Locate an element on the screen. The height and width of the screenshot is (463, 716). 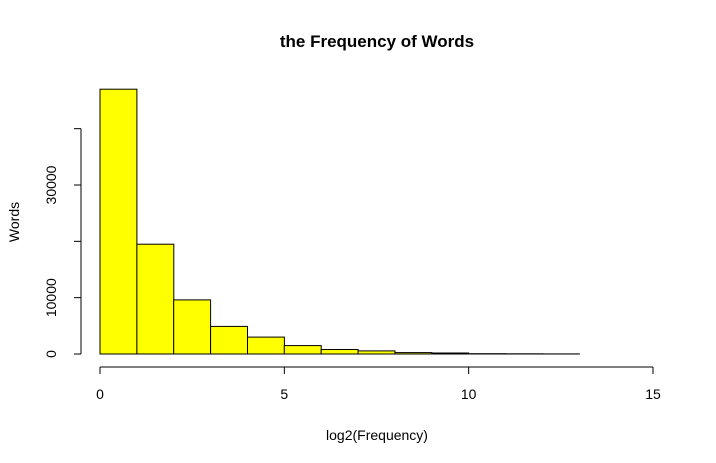
y-tick-label-30000: 30000 is located at coordinates (51, 184).